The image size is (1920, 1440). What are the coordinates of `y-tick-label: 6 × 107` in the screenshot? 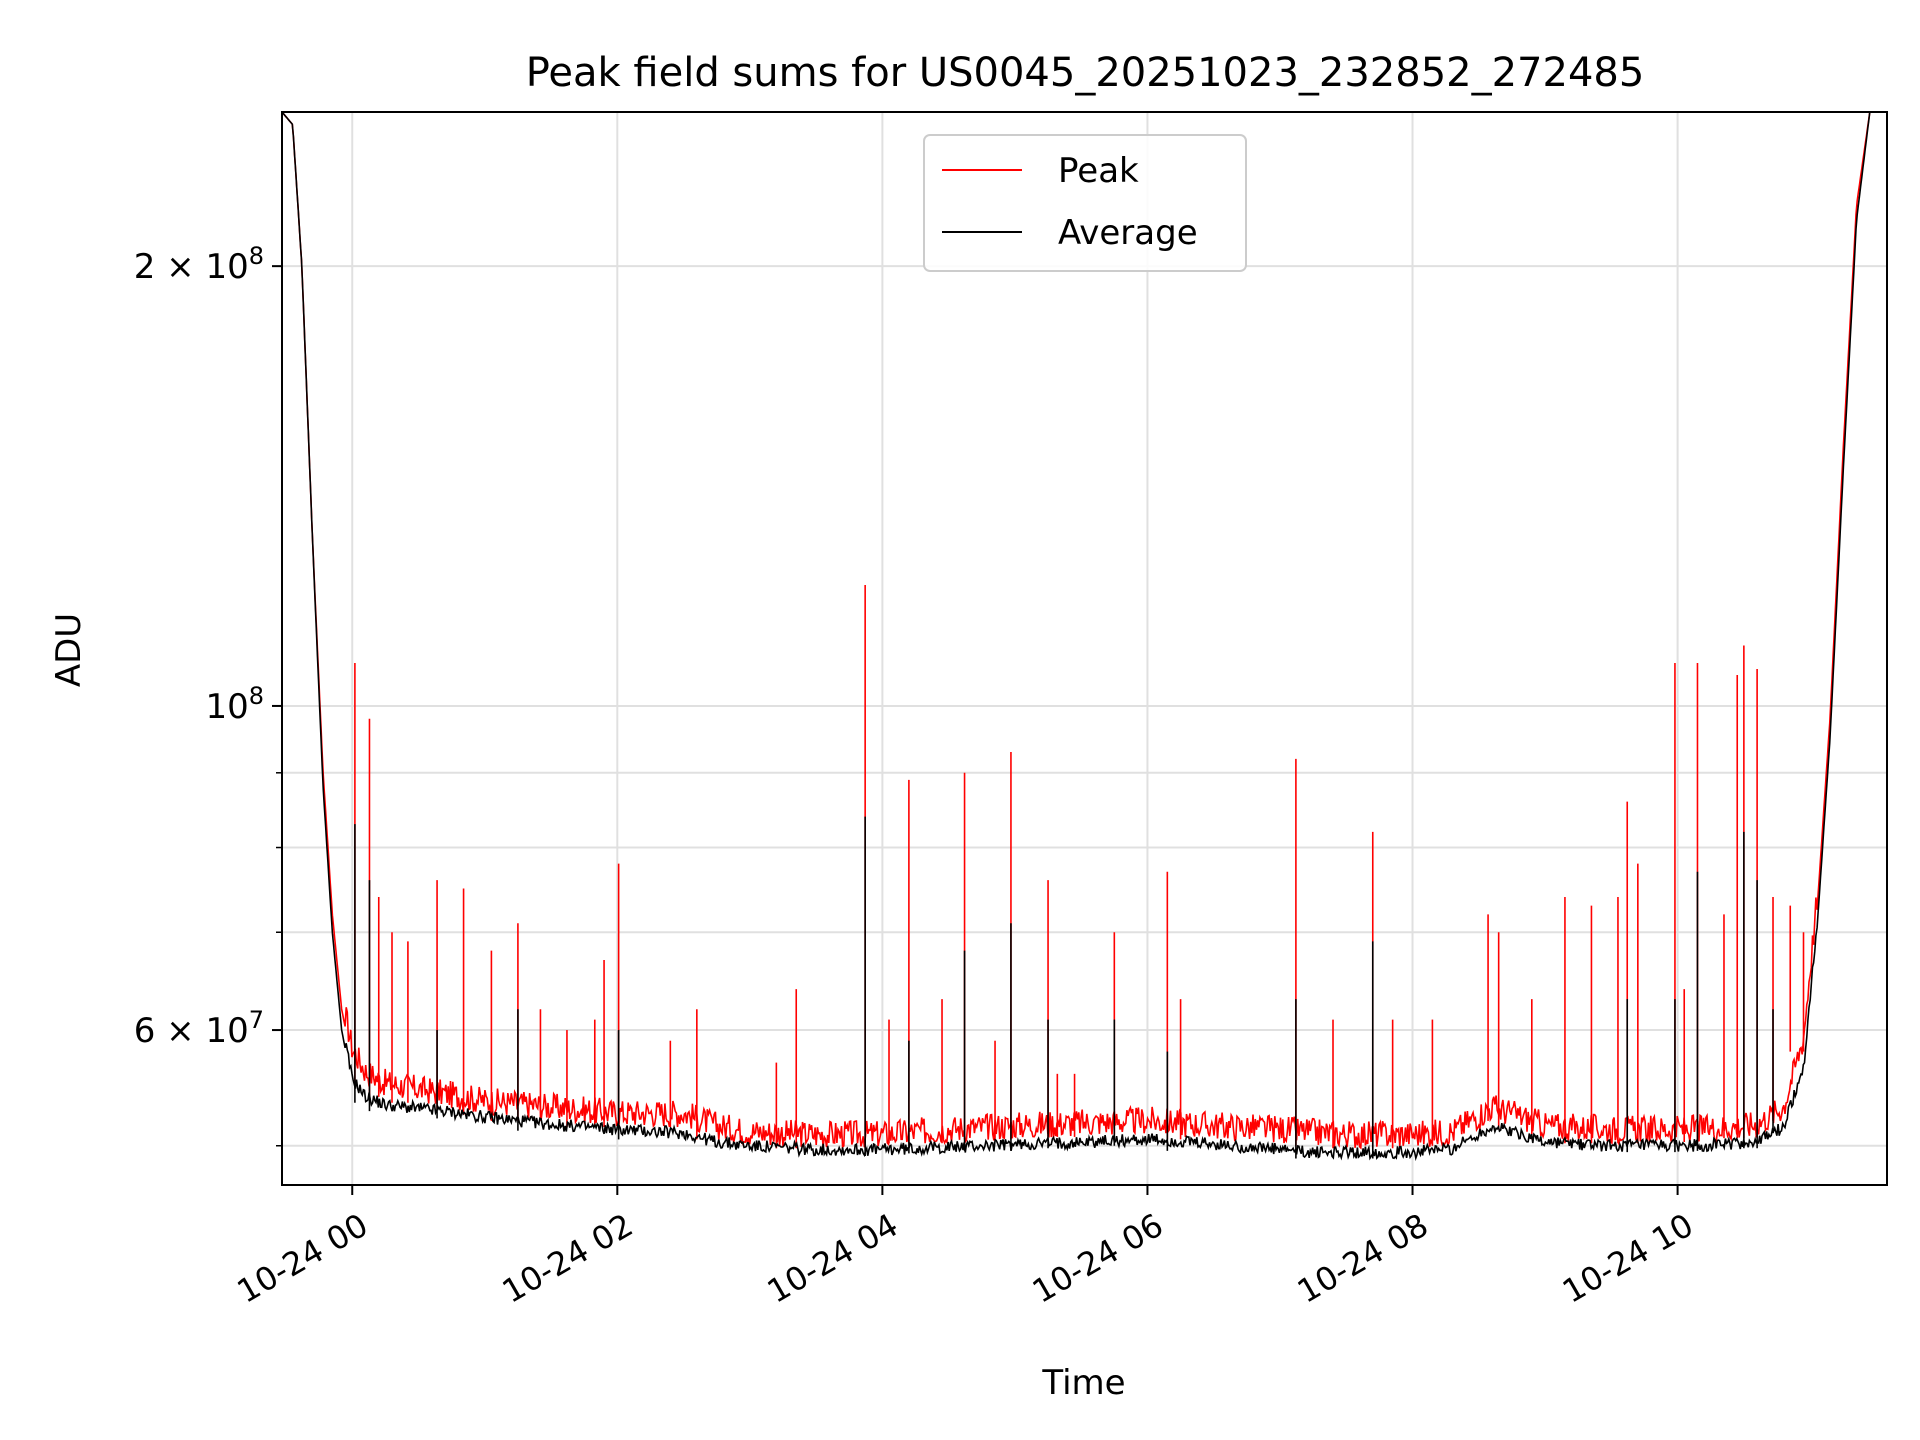 It's located at (199, 1028).